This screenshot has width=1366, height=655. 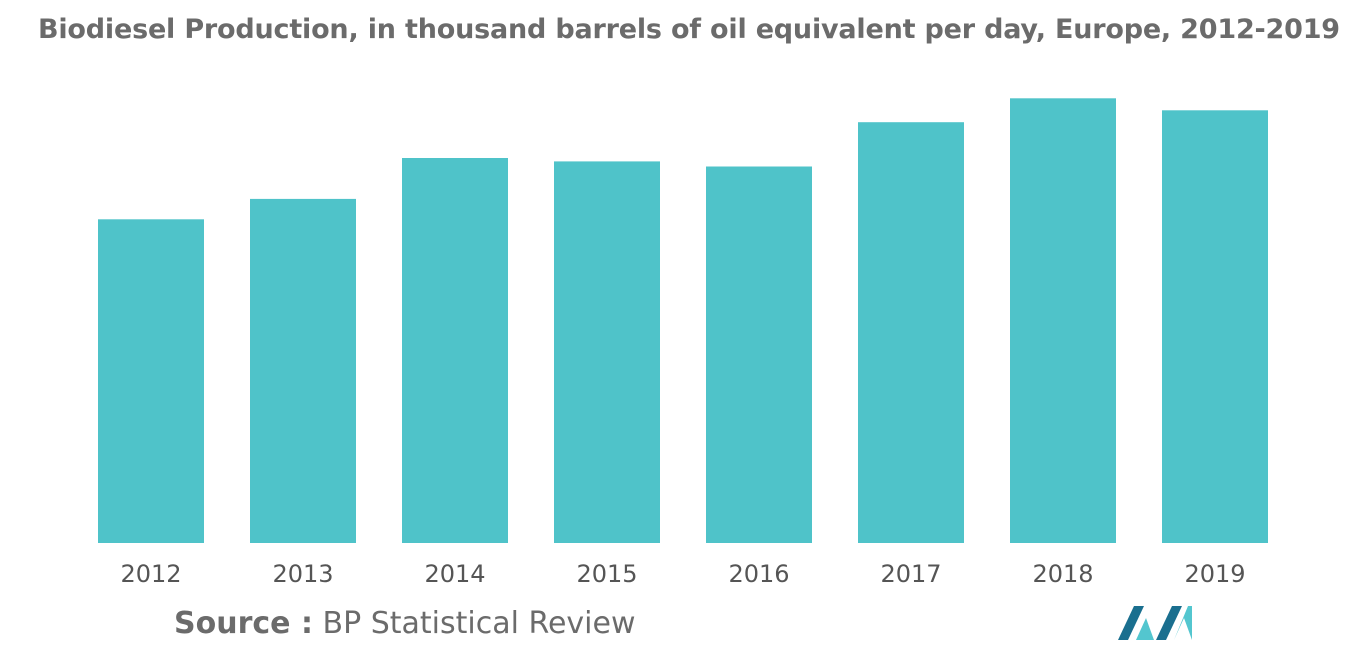 I want to click on bar-2016, so click(x=759, y=354).